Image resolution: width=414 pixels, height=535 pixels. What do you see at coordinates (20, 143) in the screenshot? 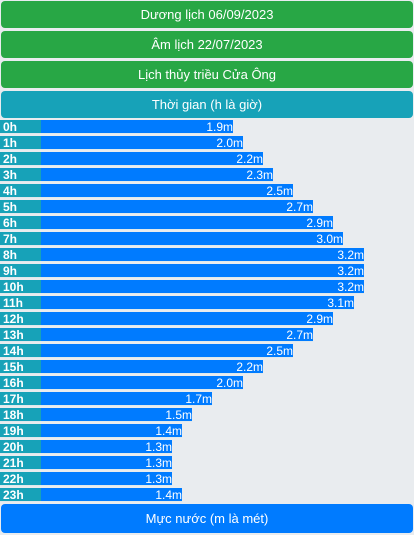
I see `hour-label: 1h` at bounding box center [20, 143].